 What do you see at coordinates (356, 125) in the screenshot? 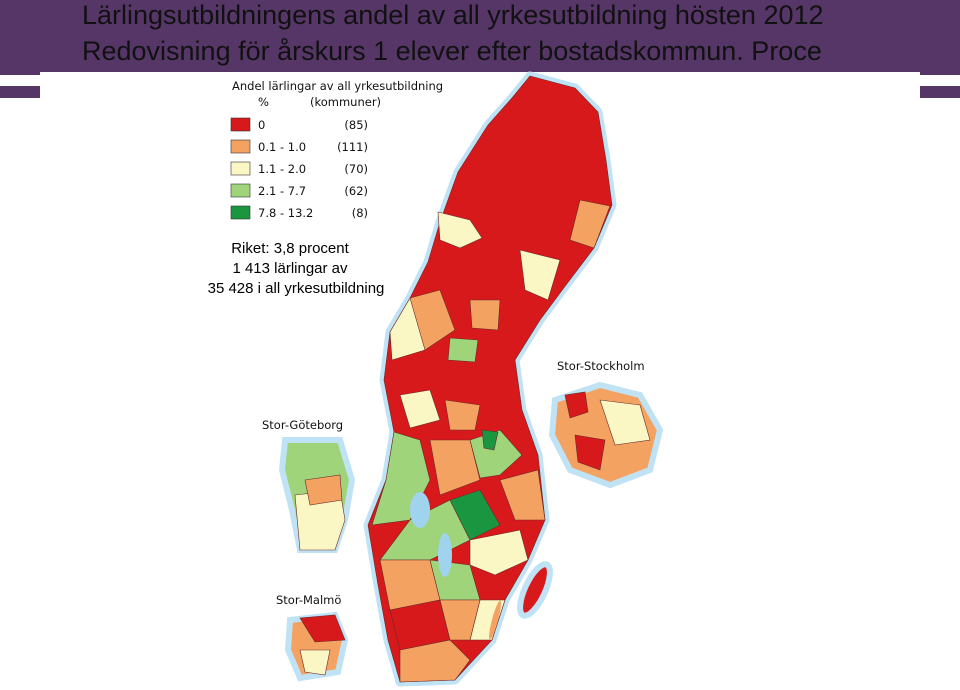
I see `legend-count: (85)` at bounding box center [356, 125].